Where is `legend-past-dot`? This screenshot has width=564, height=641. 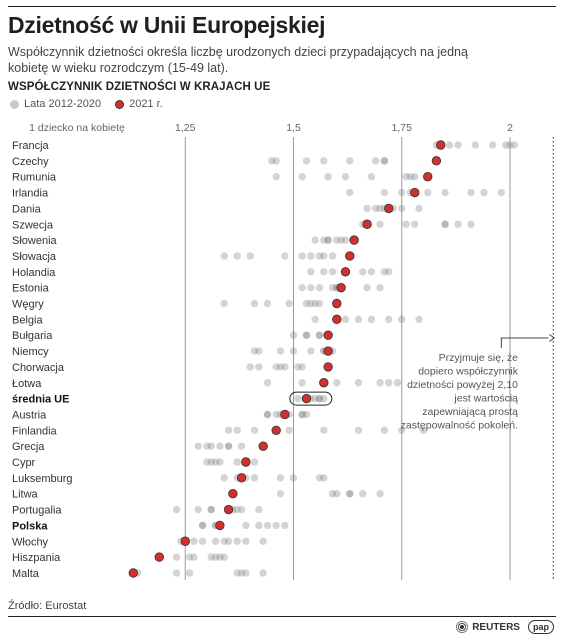
legend-past-dot is located at coordinates (14, 104).